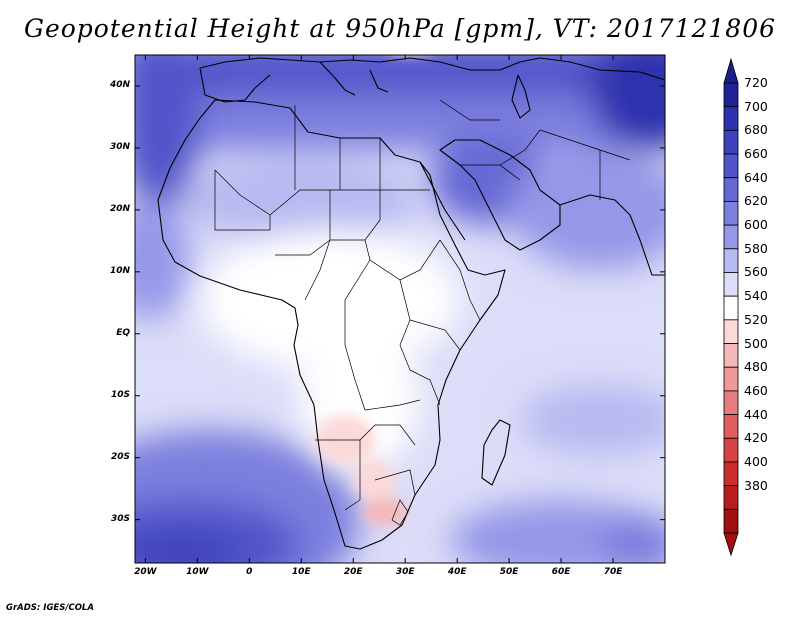 The height and width of the screenshot is (618, 800). I want to click on lon-label: 50E, so click(509, 572).